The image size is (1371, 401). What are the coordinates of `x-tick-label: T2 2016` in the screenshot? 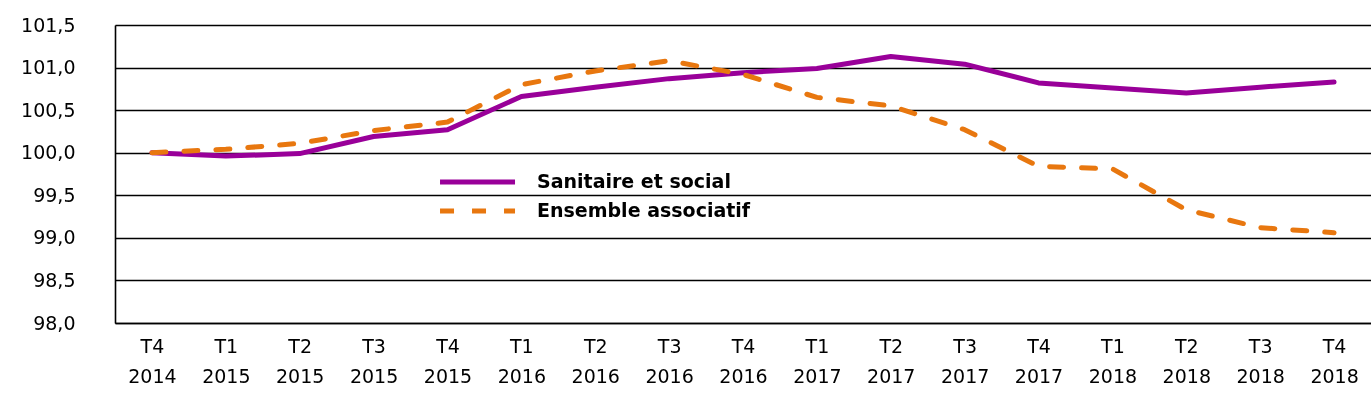 It's located at (595, 360).